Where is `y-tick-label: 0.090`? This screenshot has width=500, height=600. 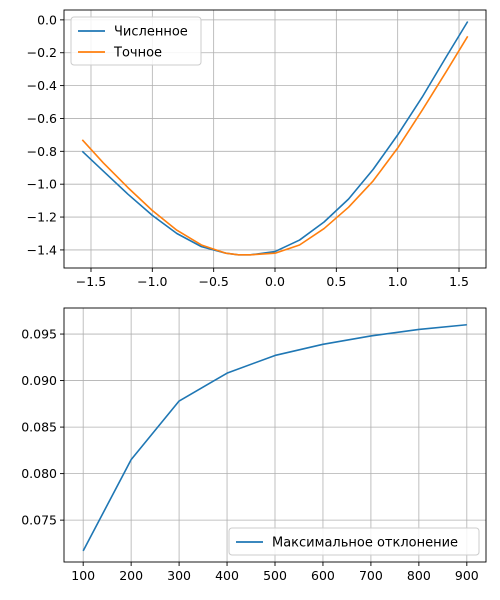
y-tick-label: 0.090 is located at coordinates (39, 380).